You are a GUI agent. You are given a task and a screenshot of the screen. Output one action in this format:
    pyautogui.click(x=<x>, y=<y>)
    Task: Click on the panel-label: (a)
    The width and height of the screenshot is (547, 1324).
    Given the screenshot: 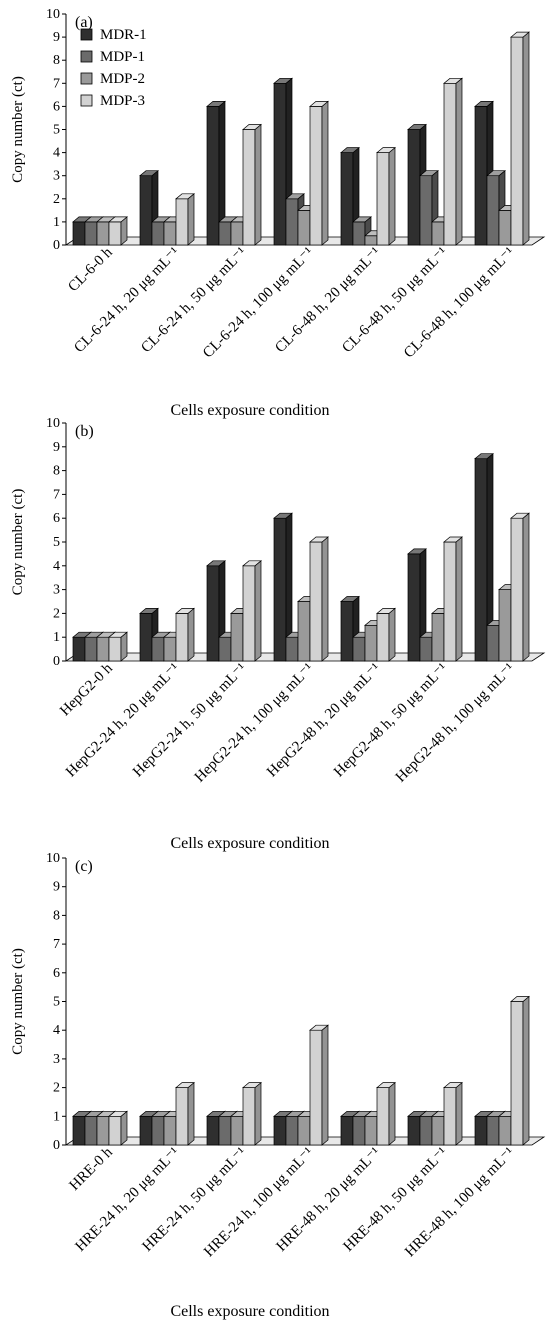 What is the action you would take?
    pyautogui.click(x=84, y=22)
    